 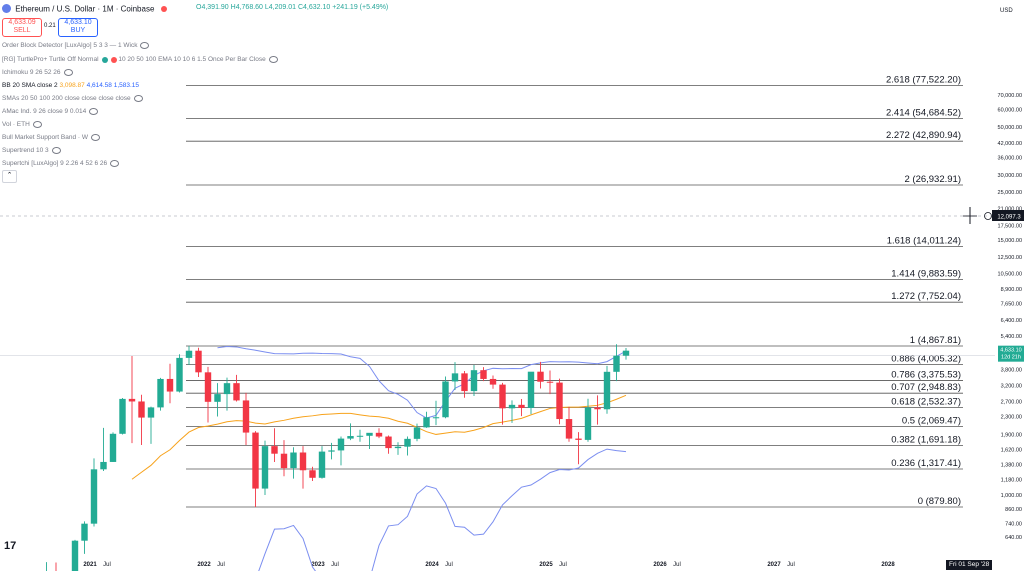 I want to click on sell-label: SELL, so click(x=22, y=30).